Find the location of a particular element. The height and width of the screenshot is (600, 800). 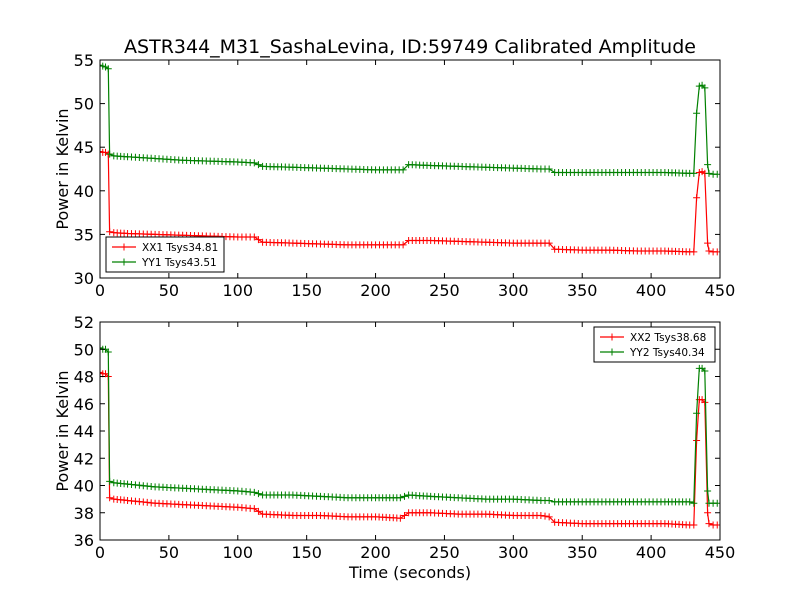

legend: XX2 Tsys38.68 YY2 Tsys40.34 is located at coordinates (654, 344).